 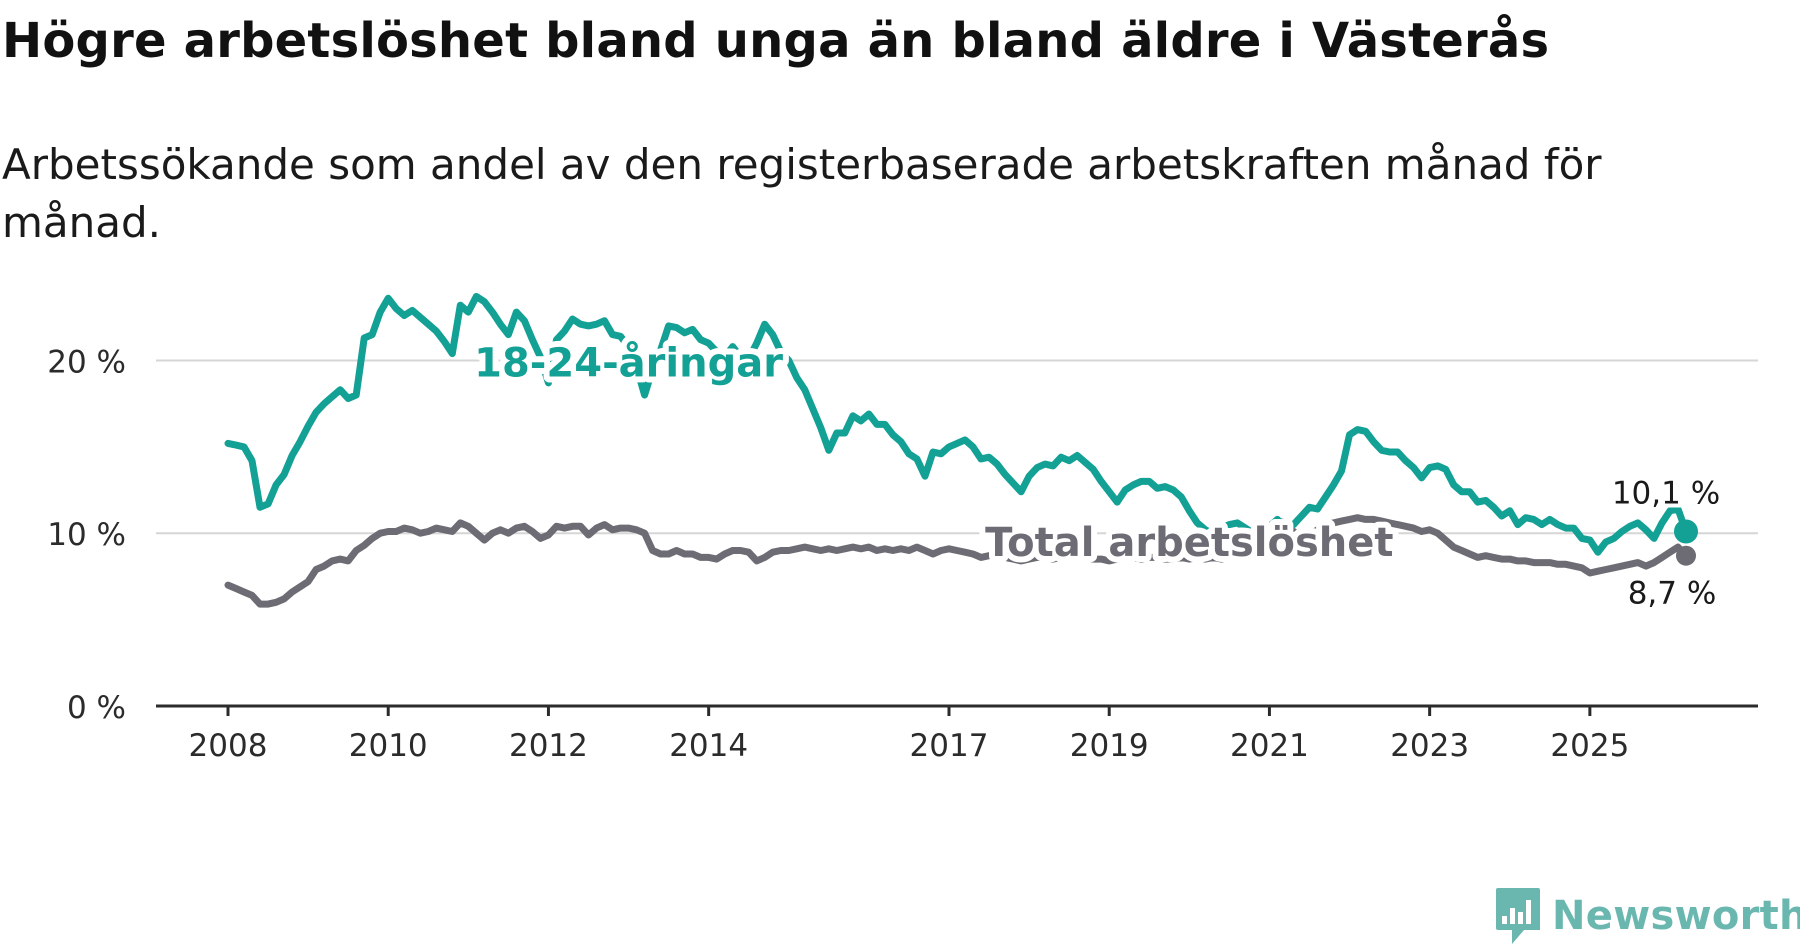 I want to click on x-tick-label: 2023, so click(x=1429, y=746).